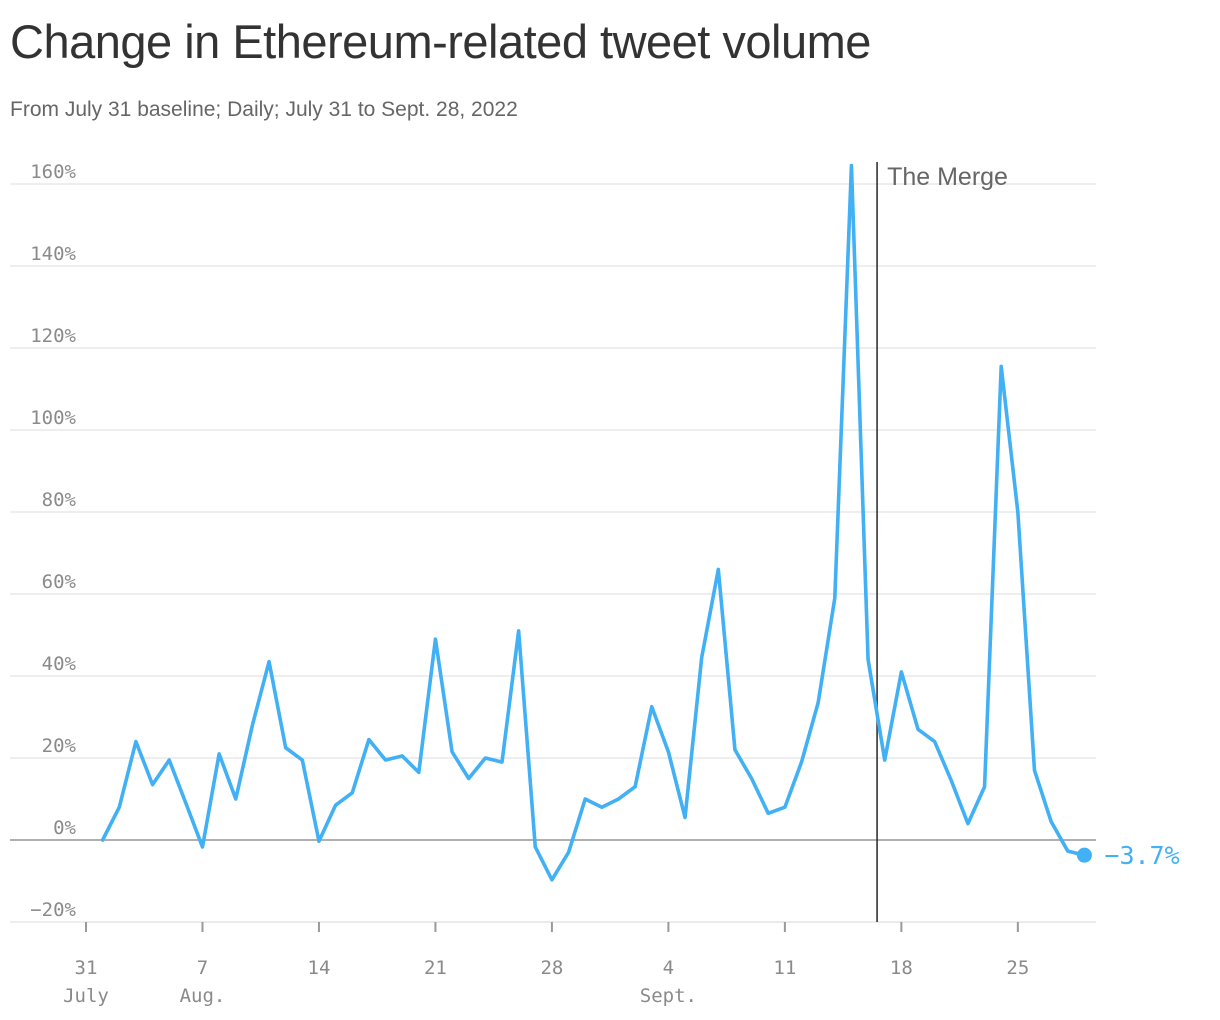  What do you see at coordinates (203, 996) in the screenshot?
I see `x-month-label: Aug.` at bounding box center [203, 996].